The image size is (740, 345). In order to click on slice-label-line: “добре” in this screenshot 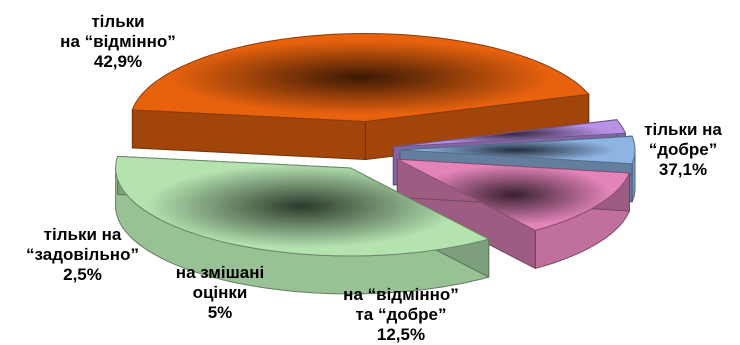, I will do `click(683, 149)`.